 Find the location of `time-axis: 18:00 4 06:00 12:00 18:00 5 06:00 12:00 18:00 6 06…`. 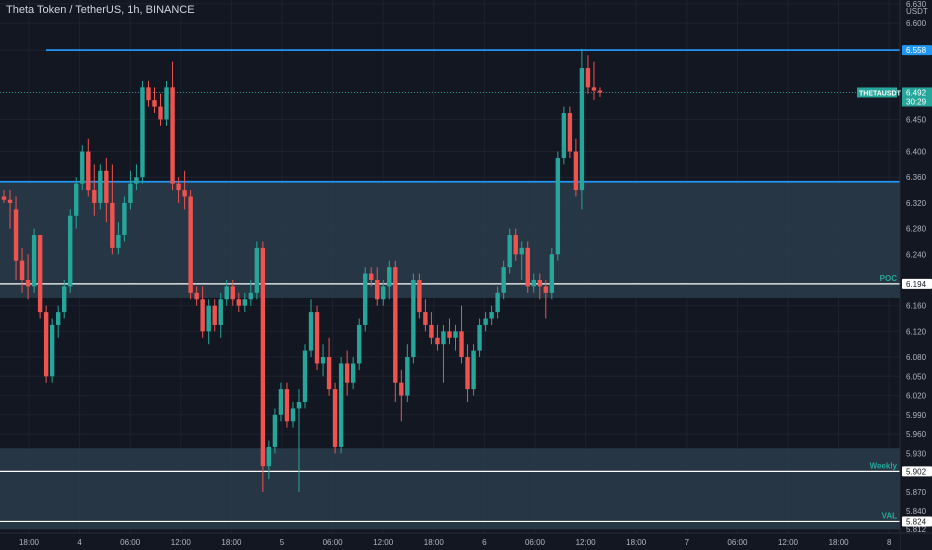

time-axis: 18:00 4 06:00 12:00 18:00 5 06:00 12:00 18:00 6 06… is located at coordinates (466, 541).